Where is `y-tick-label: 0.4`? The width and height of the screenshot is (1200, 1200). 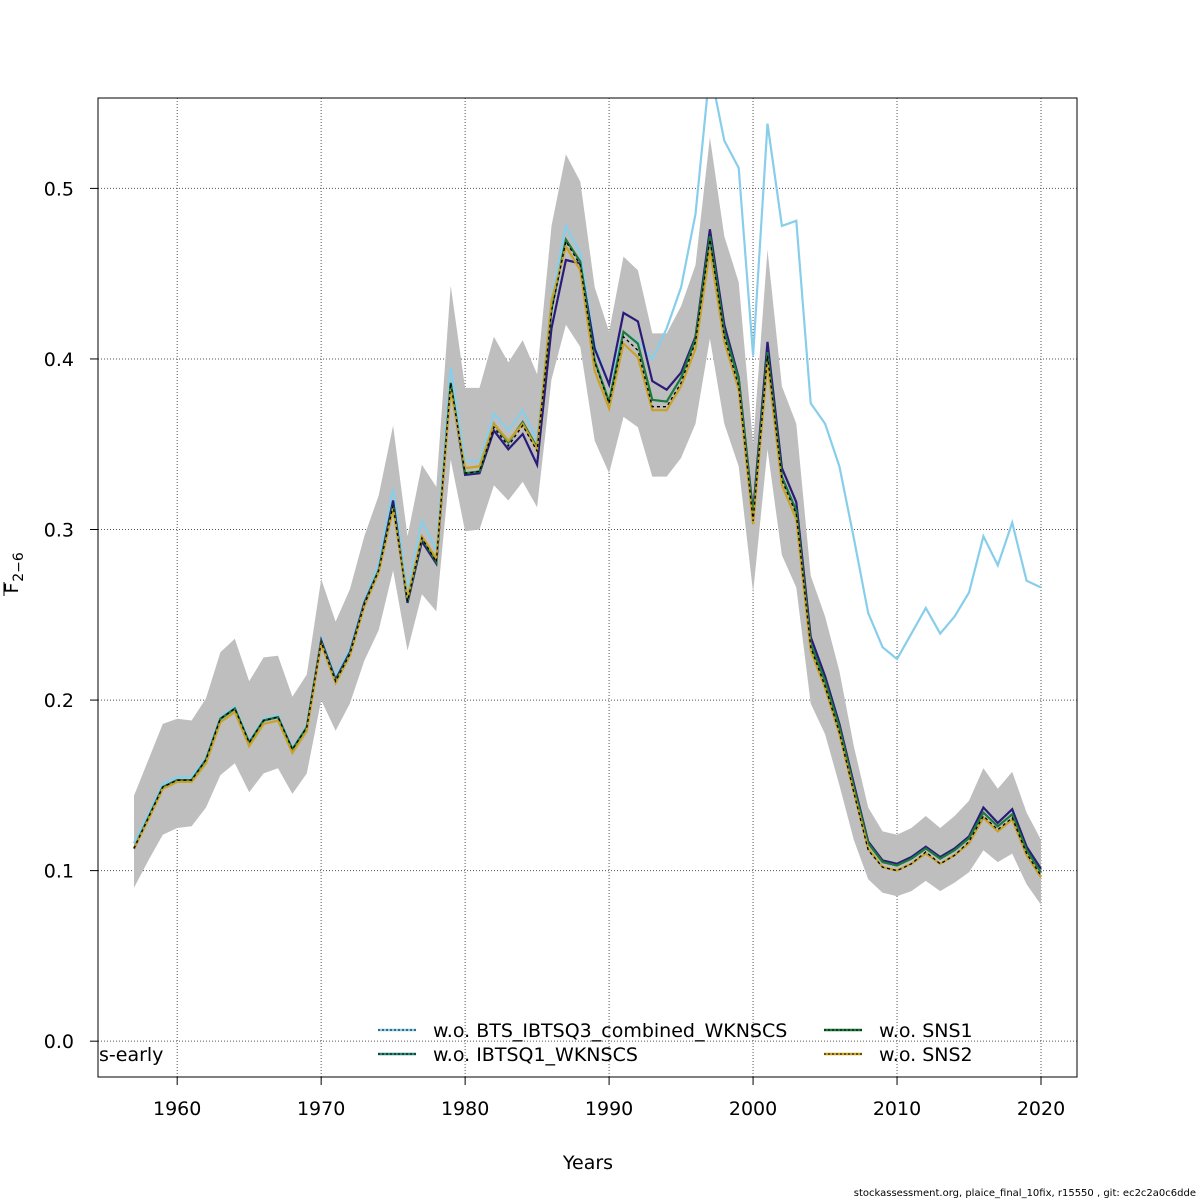
y-tick-label: 0.4 is located at coordinates (59, 360).